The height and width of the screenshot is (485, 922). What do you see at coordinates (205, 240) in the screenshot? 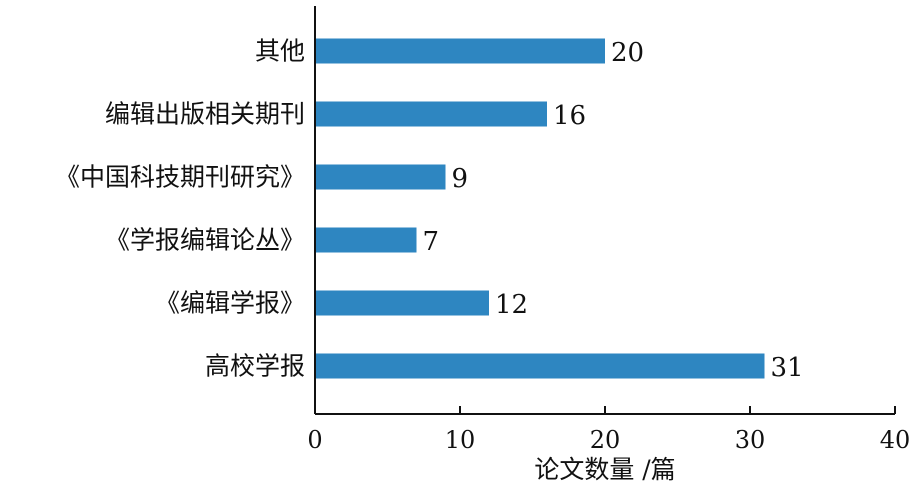
I see `category-label-3: 《学报编辑论丛》` at bounding box center [205, 240].